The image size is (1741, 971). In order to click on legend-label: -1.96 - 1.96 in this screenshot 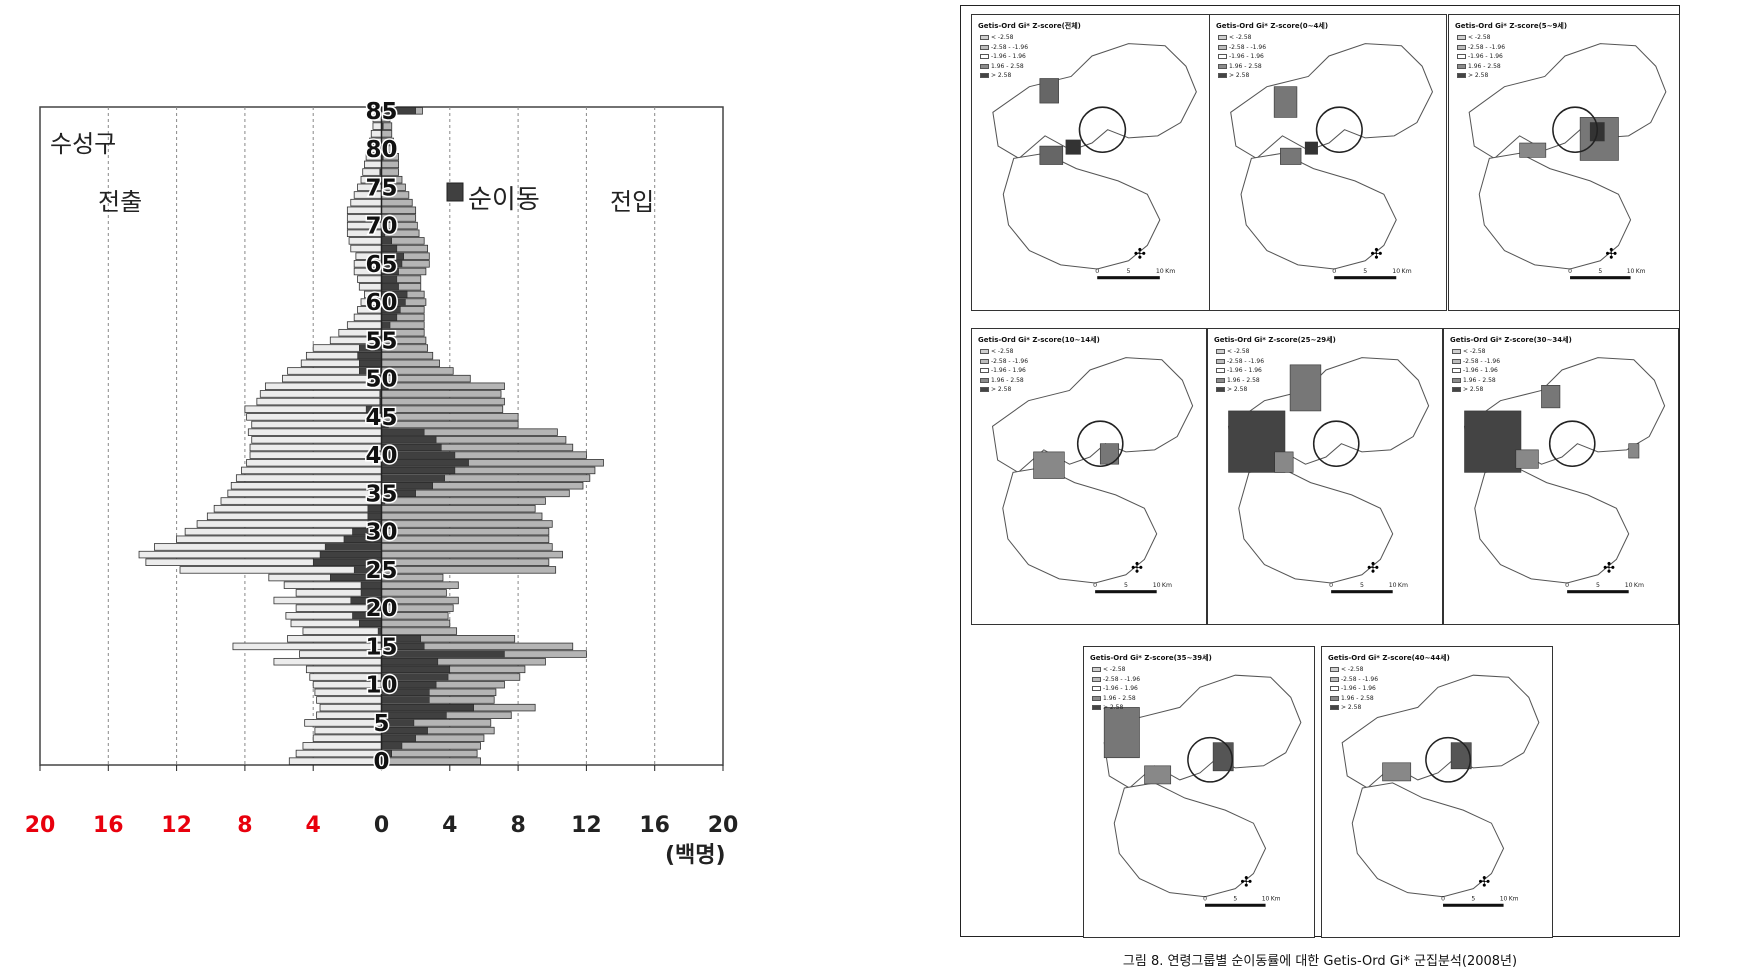, I will do `click(1244, 370)`.